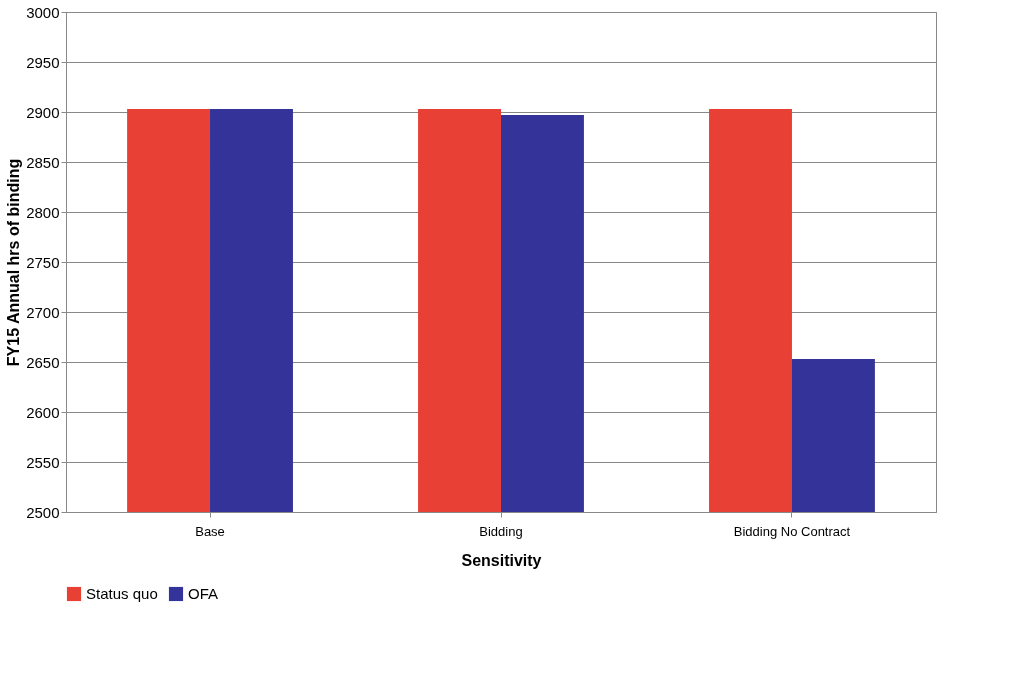  Describe the element at coordinates (43, 162) in the screenshot. I see `y-tick-label: 2850` at that location.